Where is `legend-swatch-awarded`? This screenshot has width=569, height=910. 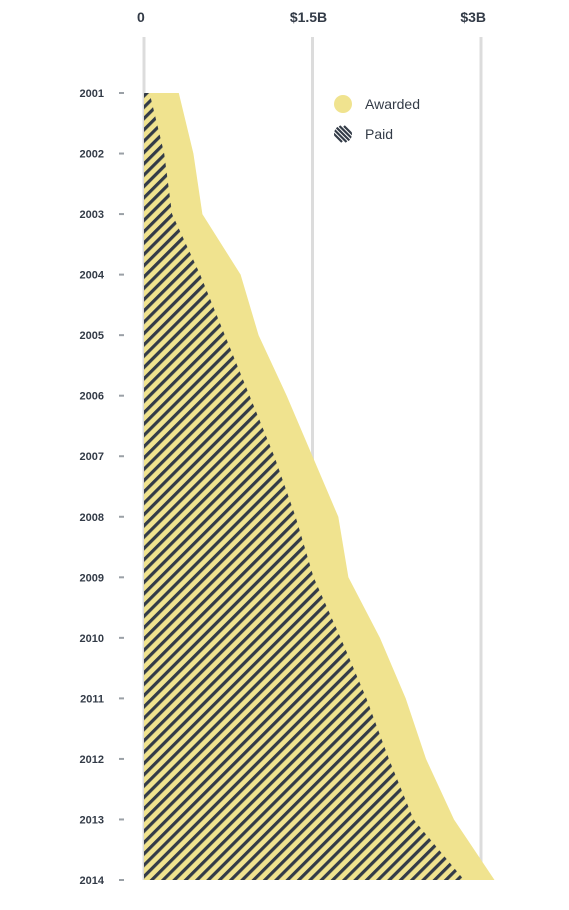 legend-swatch-awarded is located at coordinates (343, 104).